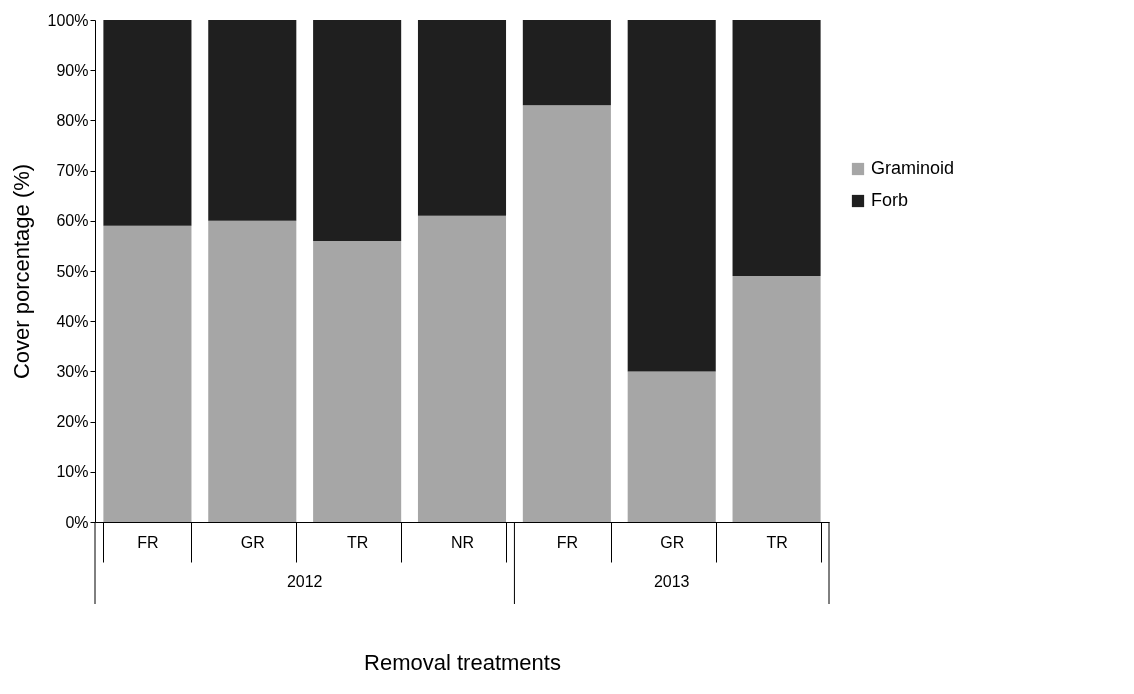 This screenshot has height=694, width=1134. Describe the element at coordinates (913, 168) in the screenshot. I see `legend-label: Graminoid` at that location.